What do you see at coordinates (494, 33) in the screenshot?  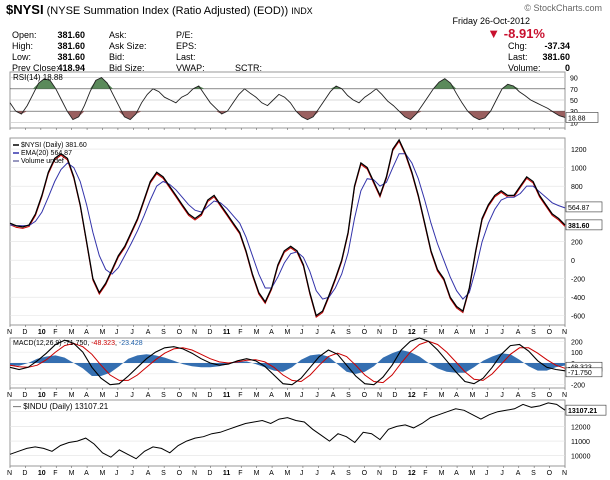 I see `down-triangle-icon: ▼` at bounding box center [494, 33].